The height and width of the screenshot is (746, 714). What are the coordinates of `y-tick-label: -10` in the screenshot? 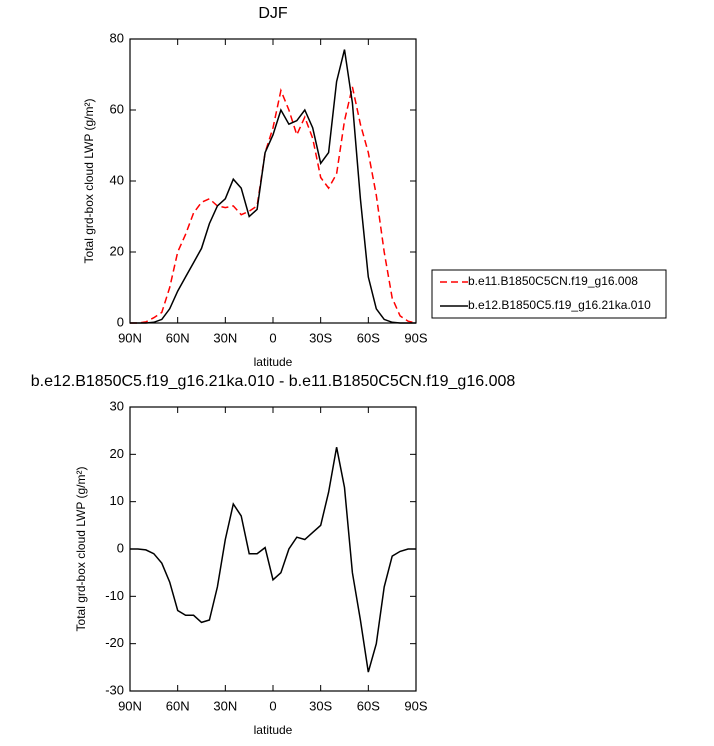 It's located at (114, 595).